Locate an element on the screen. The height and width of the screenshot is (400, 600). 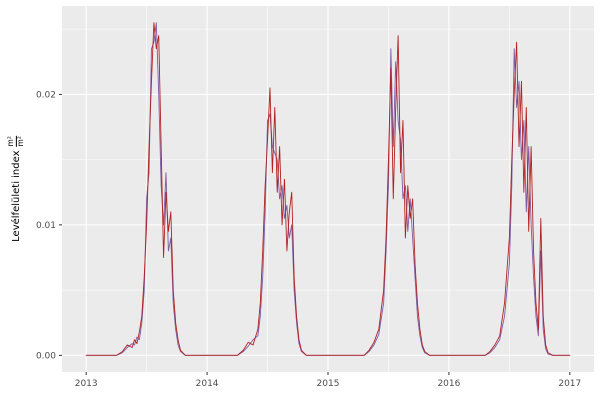
x-tick-label: 2015 is located at coordinates (328, 384).